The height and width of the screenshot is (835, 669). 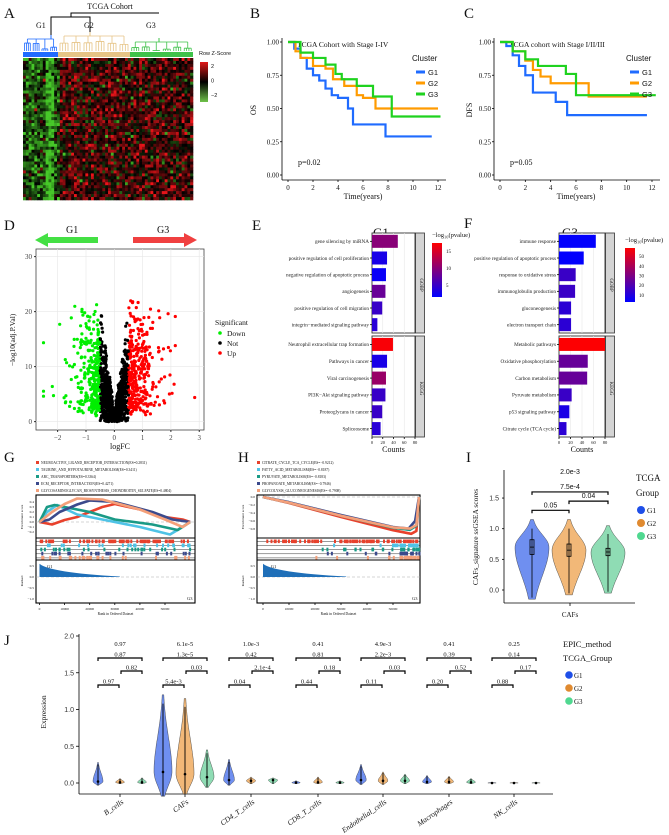 What do you see at coordinates (143, 438) in the screenshot?
I see `x-tick-label: 1` at bounding box center [143, 438].